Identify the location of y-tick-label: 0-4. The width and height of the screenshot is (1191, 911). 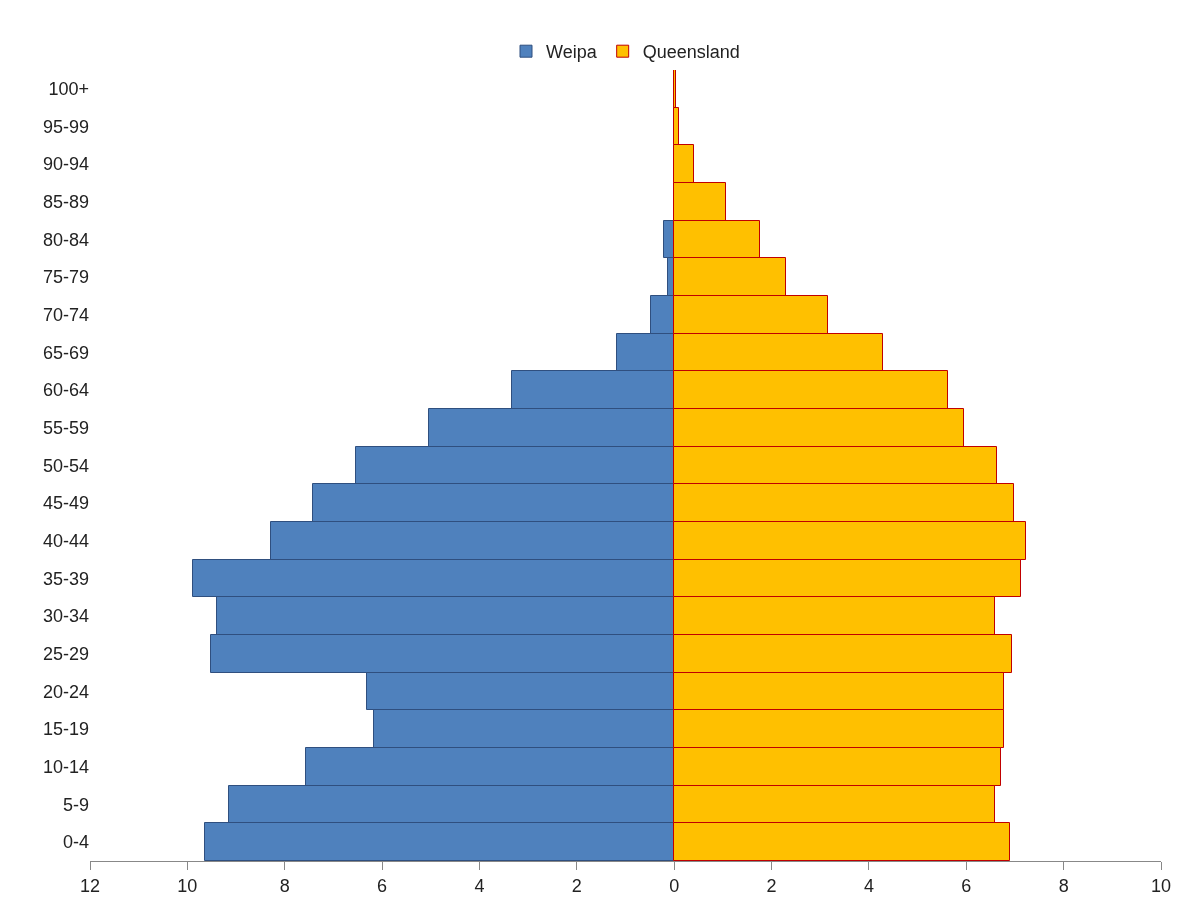
(75, 842).